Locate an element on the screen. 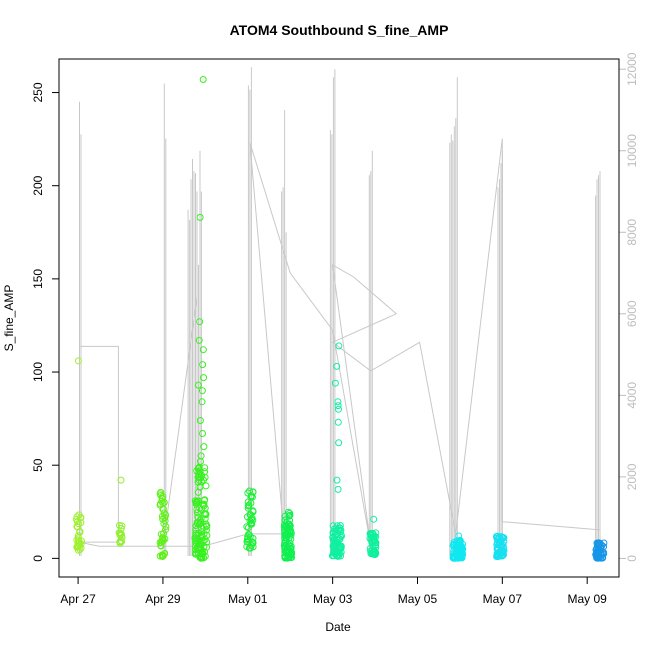  y-tick-label: 250 is located at coordinates (38, 92).